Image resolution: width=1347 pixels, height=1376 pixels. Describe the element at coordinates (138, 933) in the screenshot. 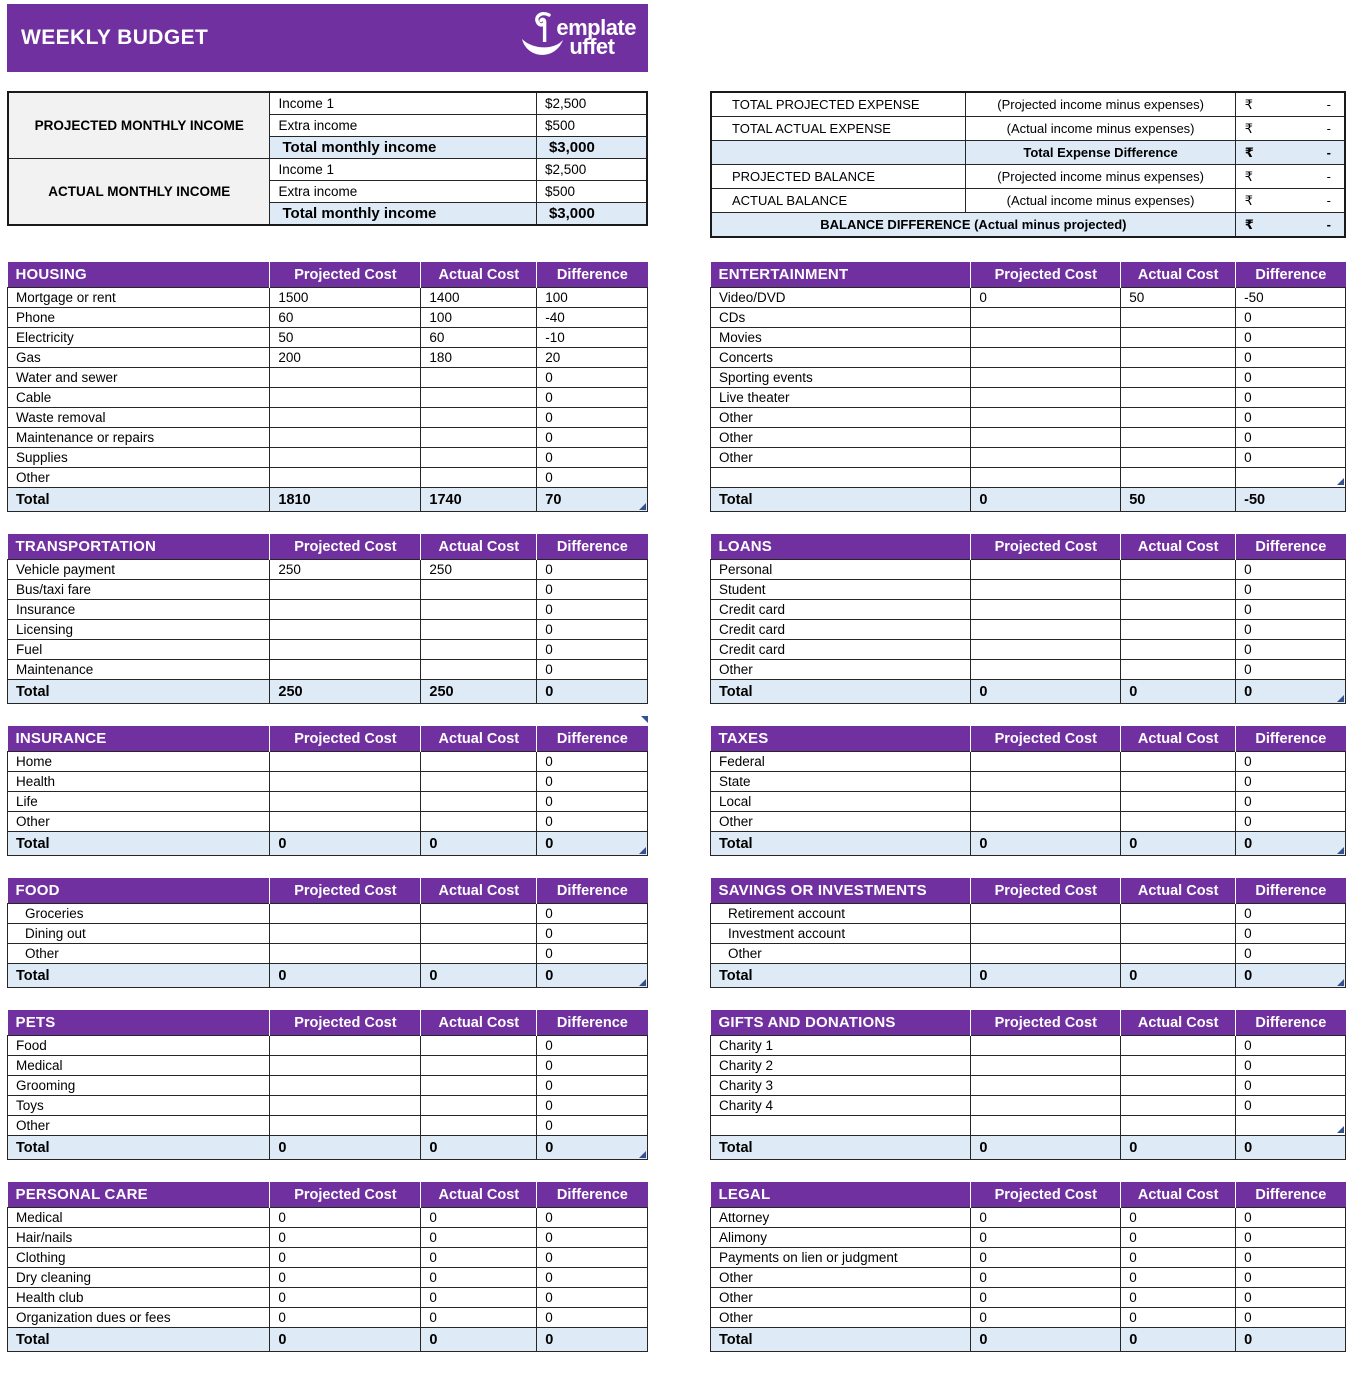

I see `row-label-cell: Dining out` at that location.